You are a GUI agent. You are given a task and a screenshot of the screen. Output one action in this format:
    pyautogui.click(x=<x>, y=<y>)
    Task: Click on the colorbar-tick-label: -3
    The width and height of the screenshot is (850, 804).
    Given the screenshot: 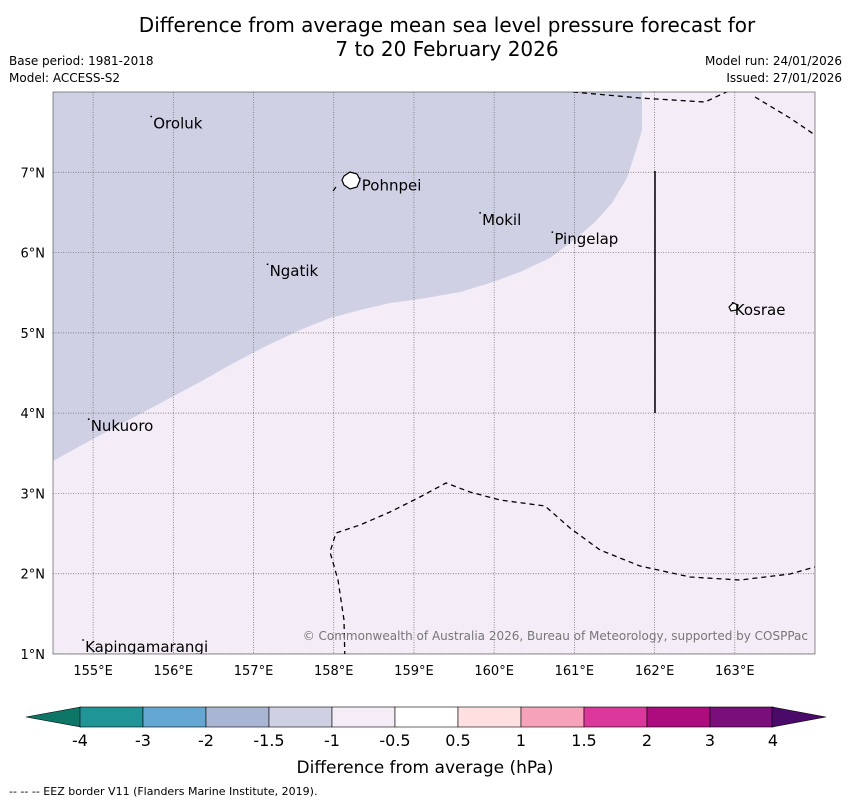 What is the action you would take?
    pyautogui.click(x=143, y=740)
    